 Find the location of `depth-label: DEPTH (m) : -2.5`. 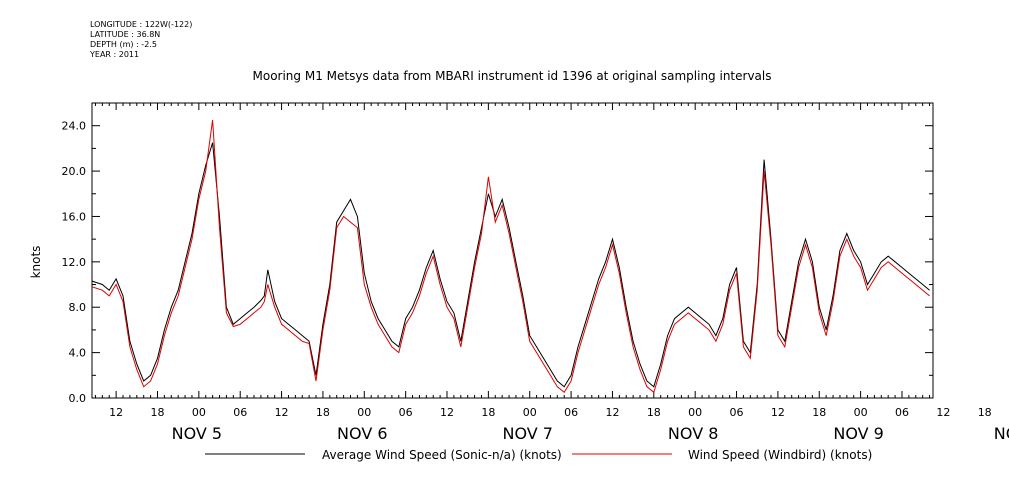

depth-label: DEPTH (m) : -2.5 is located at coordinates (123, 44).